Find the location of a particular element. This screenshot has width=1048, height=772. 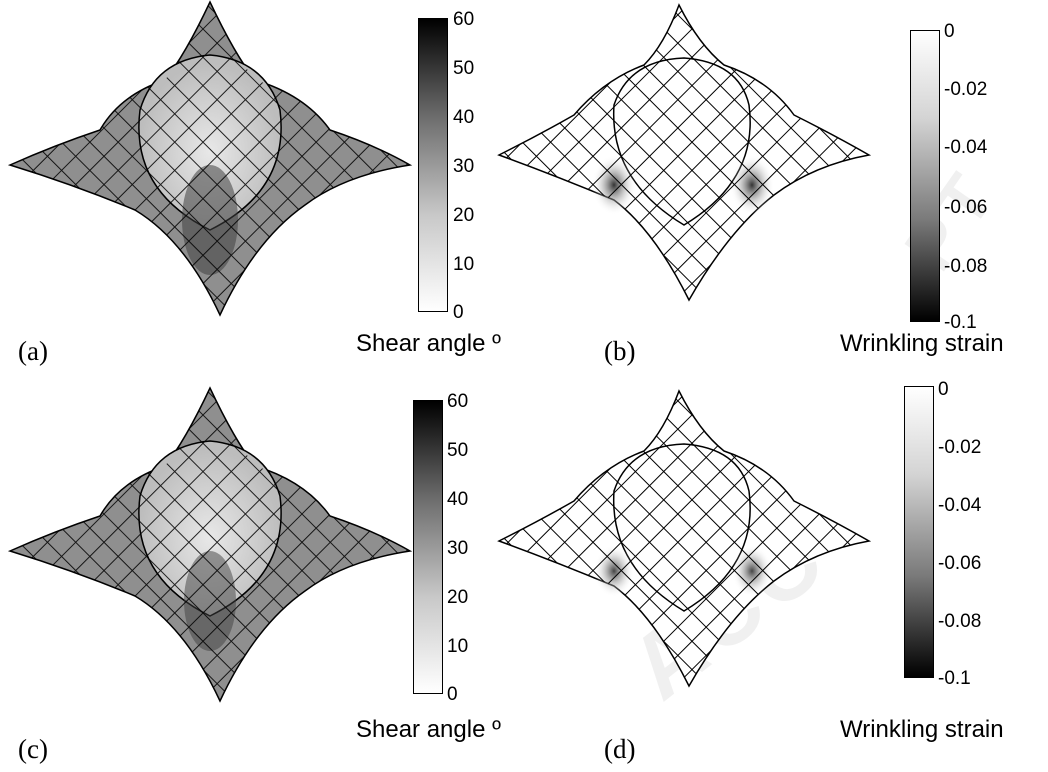

panel-caption: (d) is located at coordinates (620, 749).